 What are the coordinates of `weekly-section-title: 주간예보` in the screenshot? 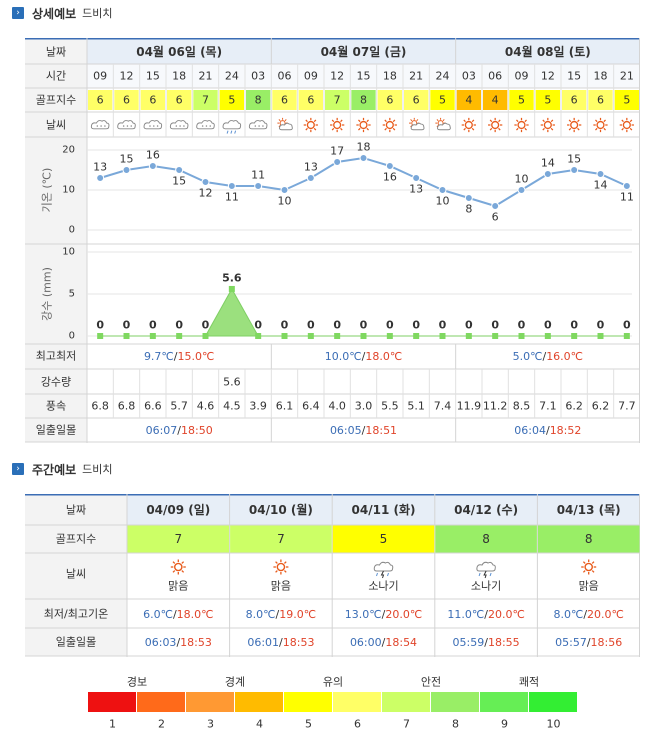 It's located at (54, 469).